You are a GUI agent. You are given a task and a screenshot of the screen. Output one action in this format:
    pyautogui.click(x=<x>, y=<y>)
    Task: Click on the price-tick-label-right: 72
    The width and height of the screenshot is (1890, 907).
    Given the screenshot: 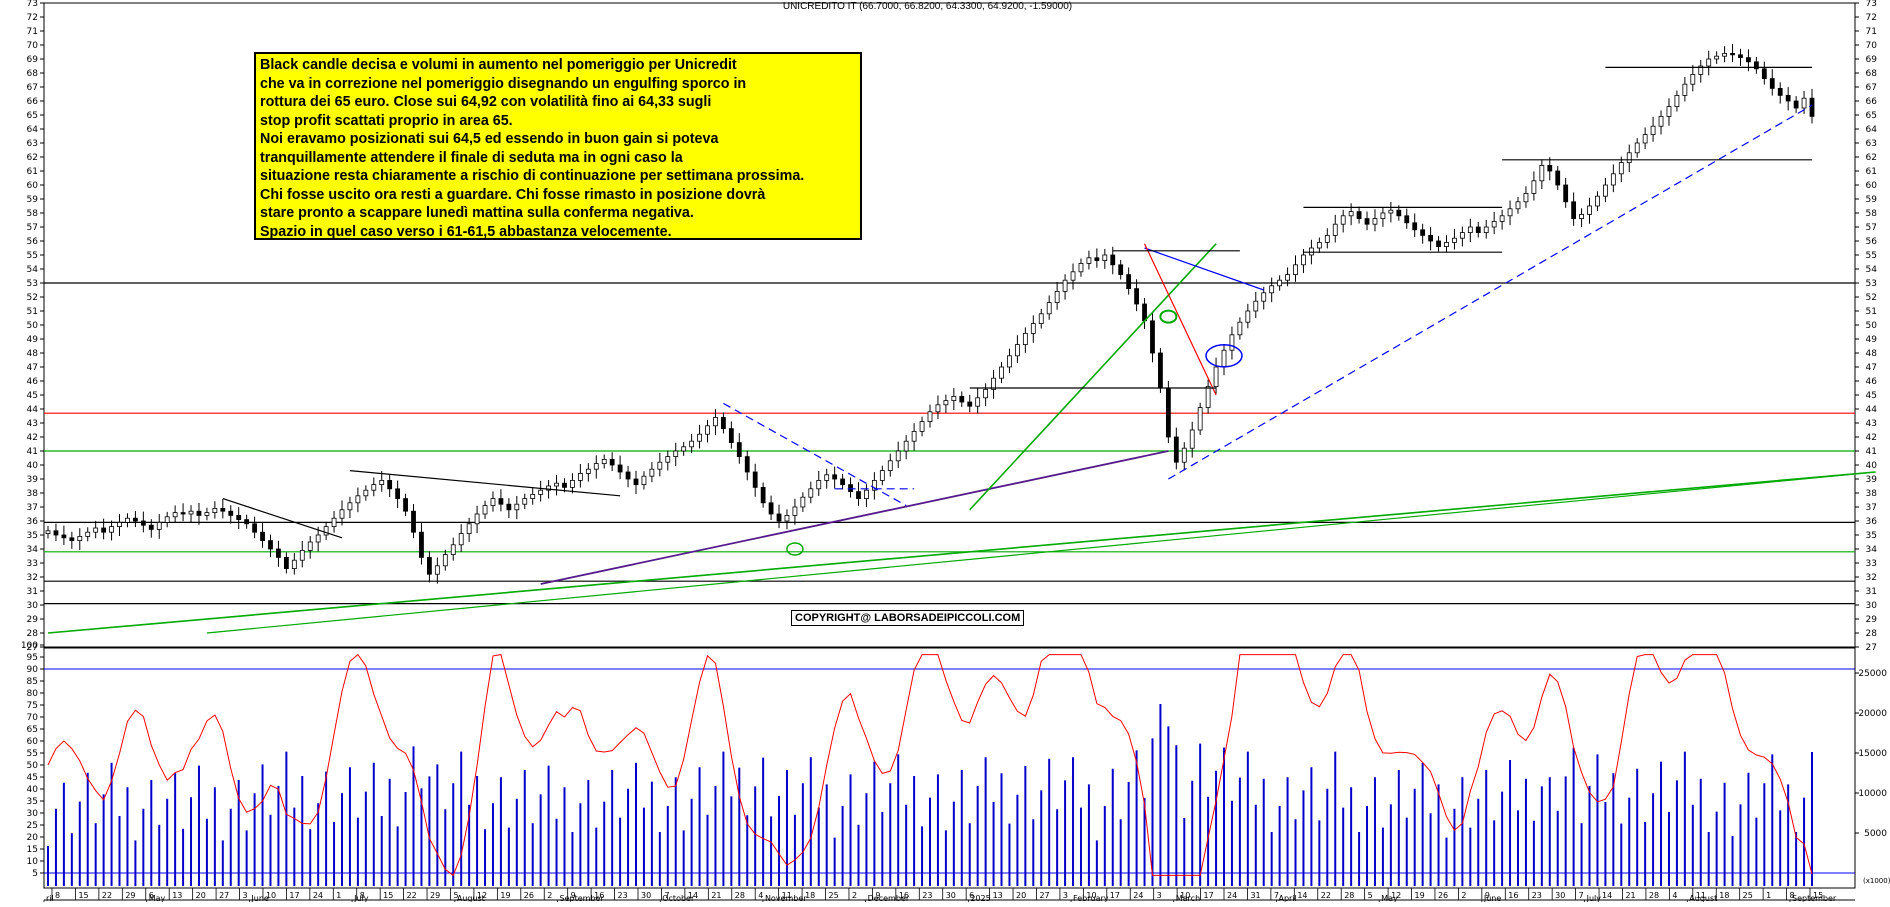 What is the action you would take?
    pyautogui.click(x=1871, y=18)
    